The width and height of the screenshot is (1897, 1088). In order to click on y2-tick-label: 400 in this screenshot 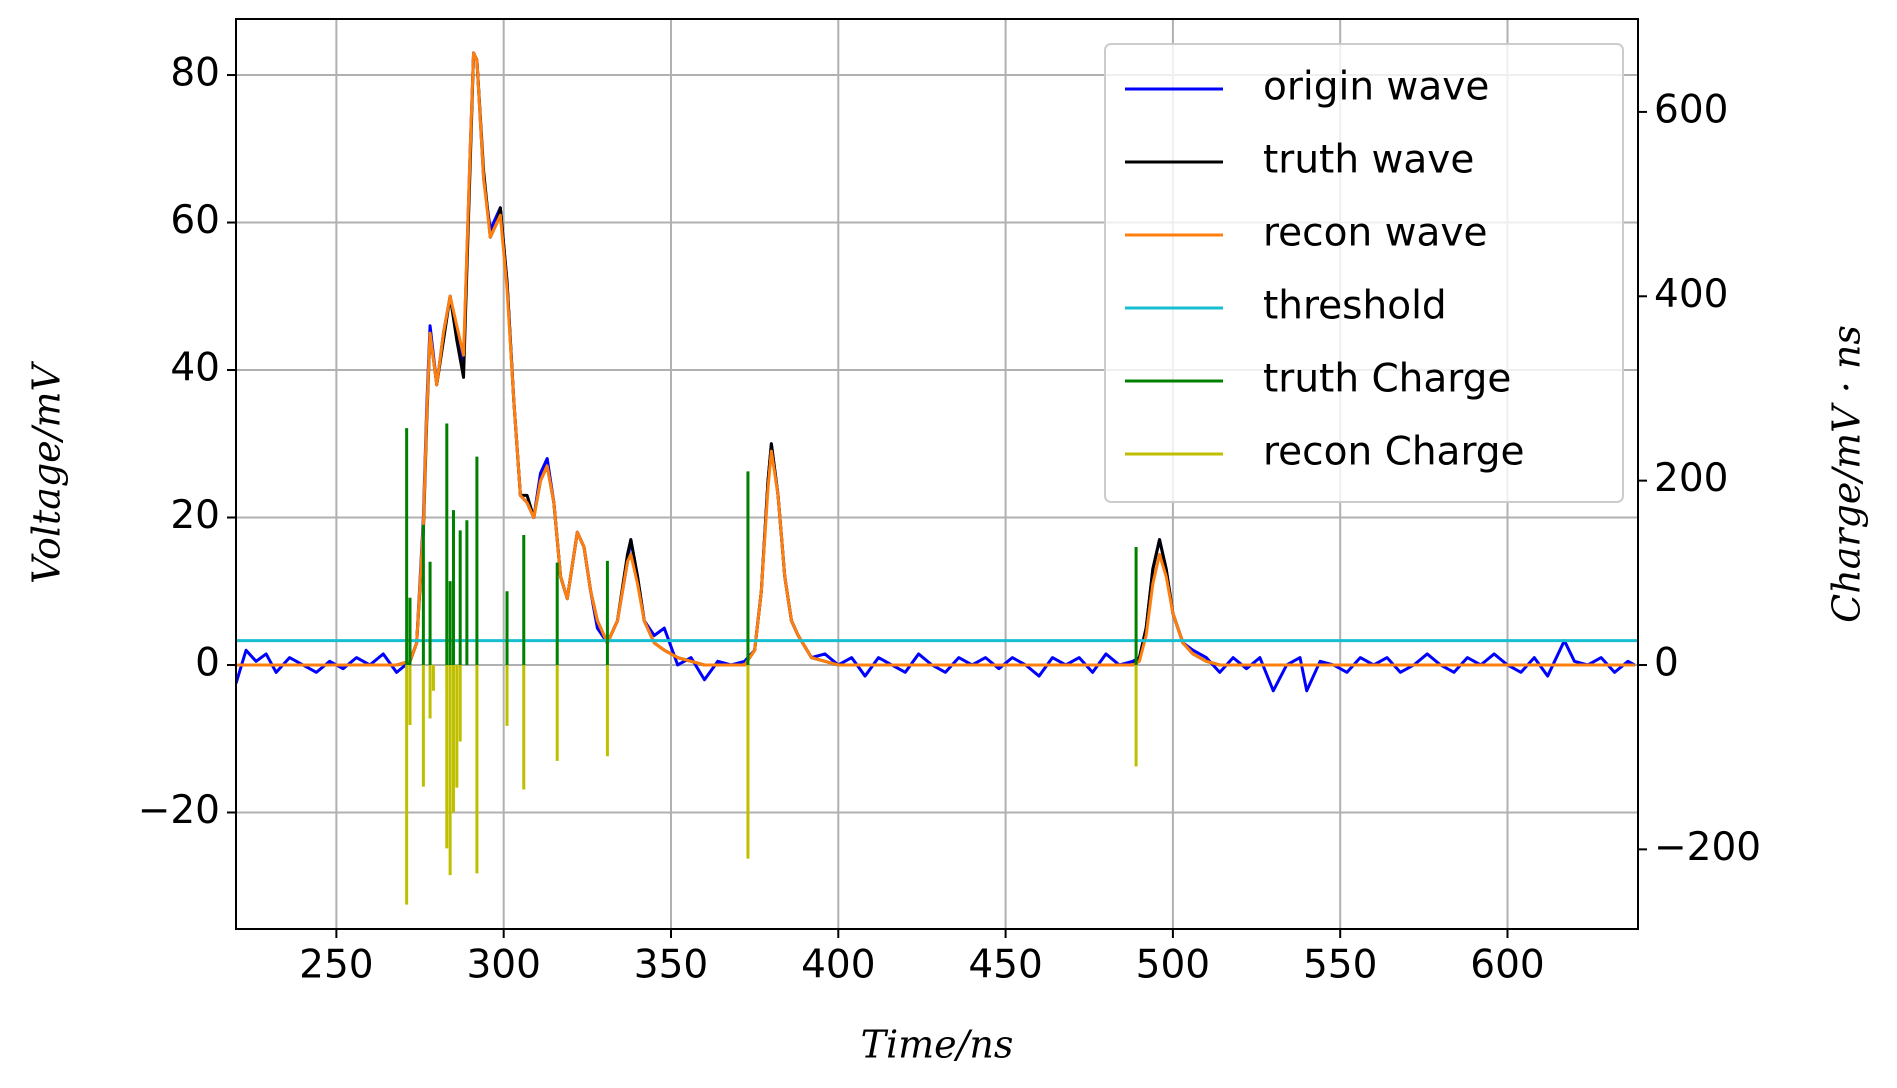, I will do `click(1691, 294)`.